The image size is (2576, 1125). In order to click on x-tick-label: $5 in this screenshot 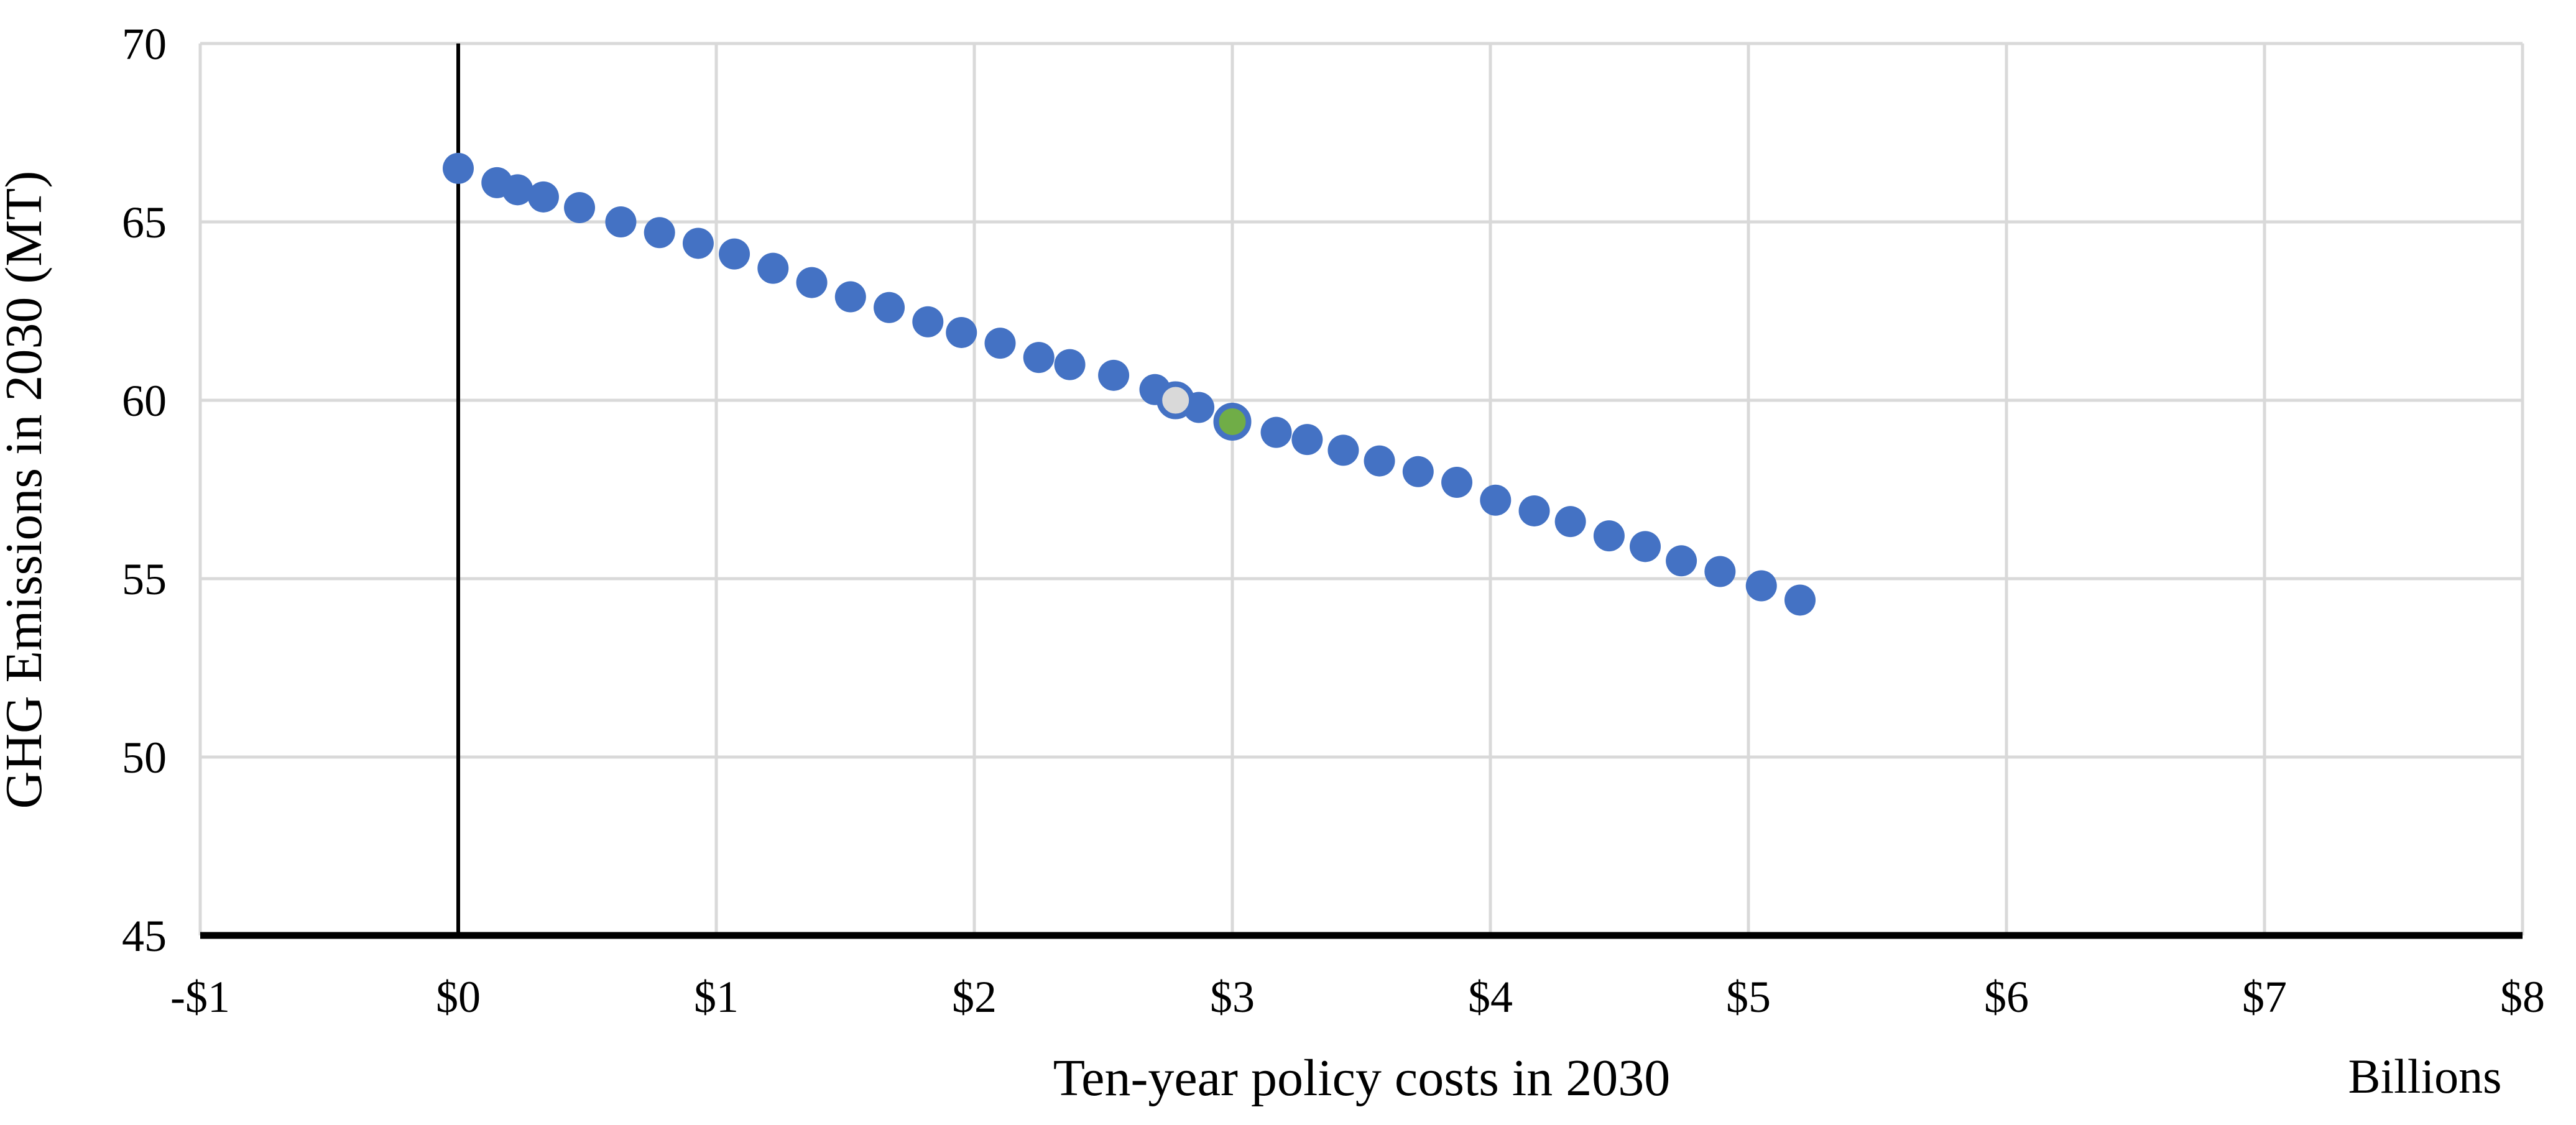, I will do `click(1748, 997)`.